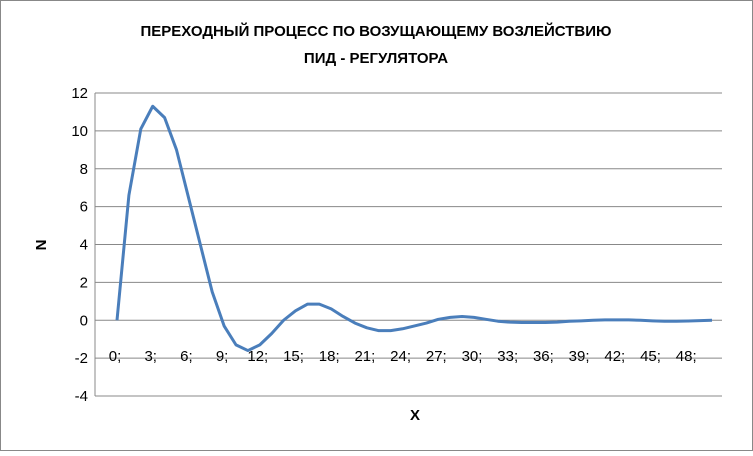 This screenshot has height=456, width=753. What do you see at coordinates (472, 356) in the screenshot?
I see `x-tick-label: 30;` at bounding box center [472, 356].